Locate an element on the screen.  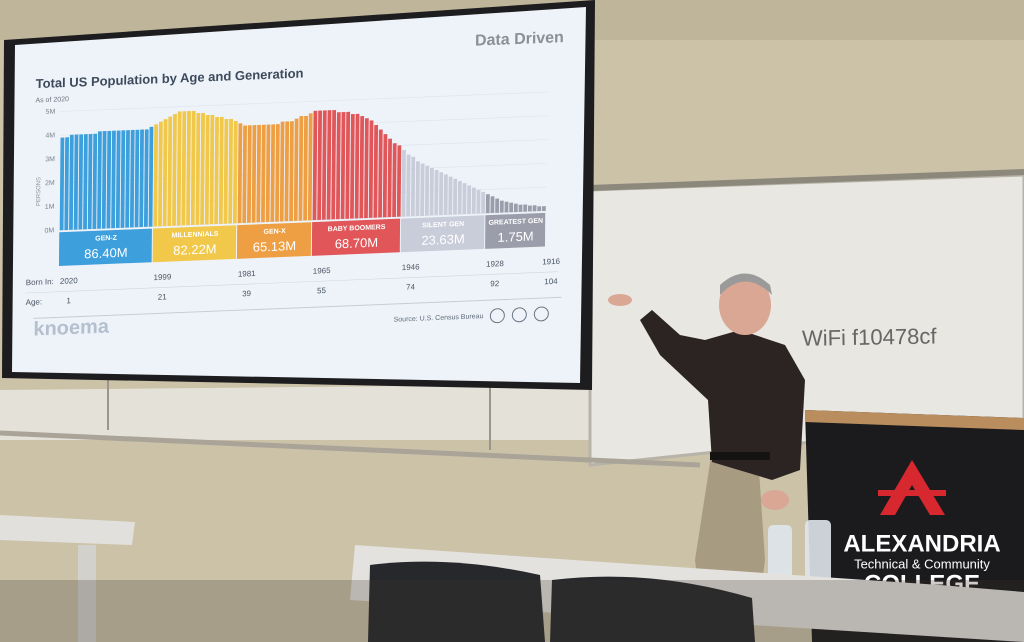
table is located at coordinates (67, 530).